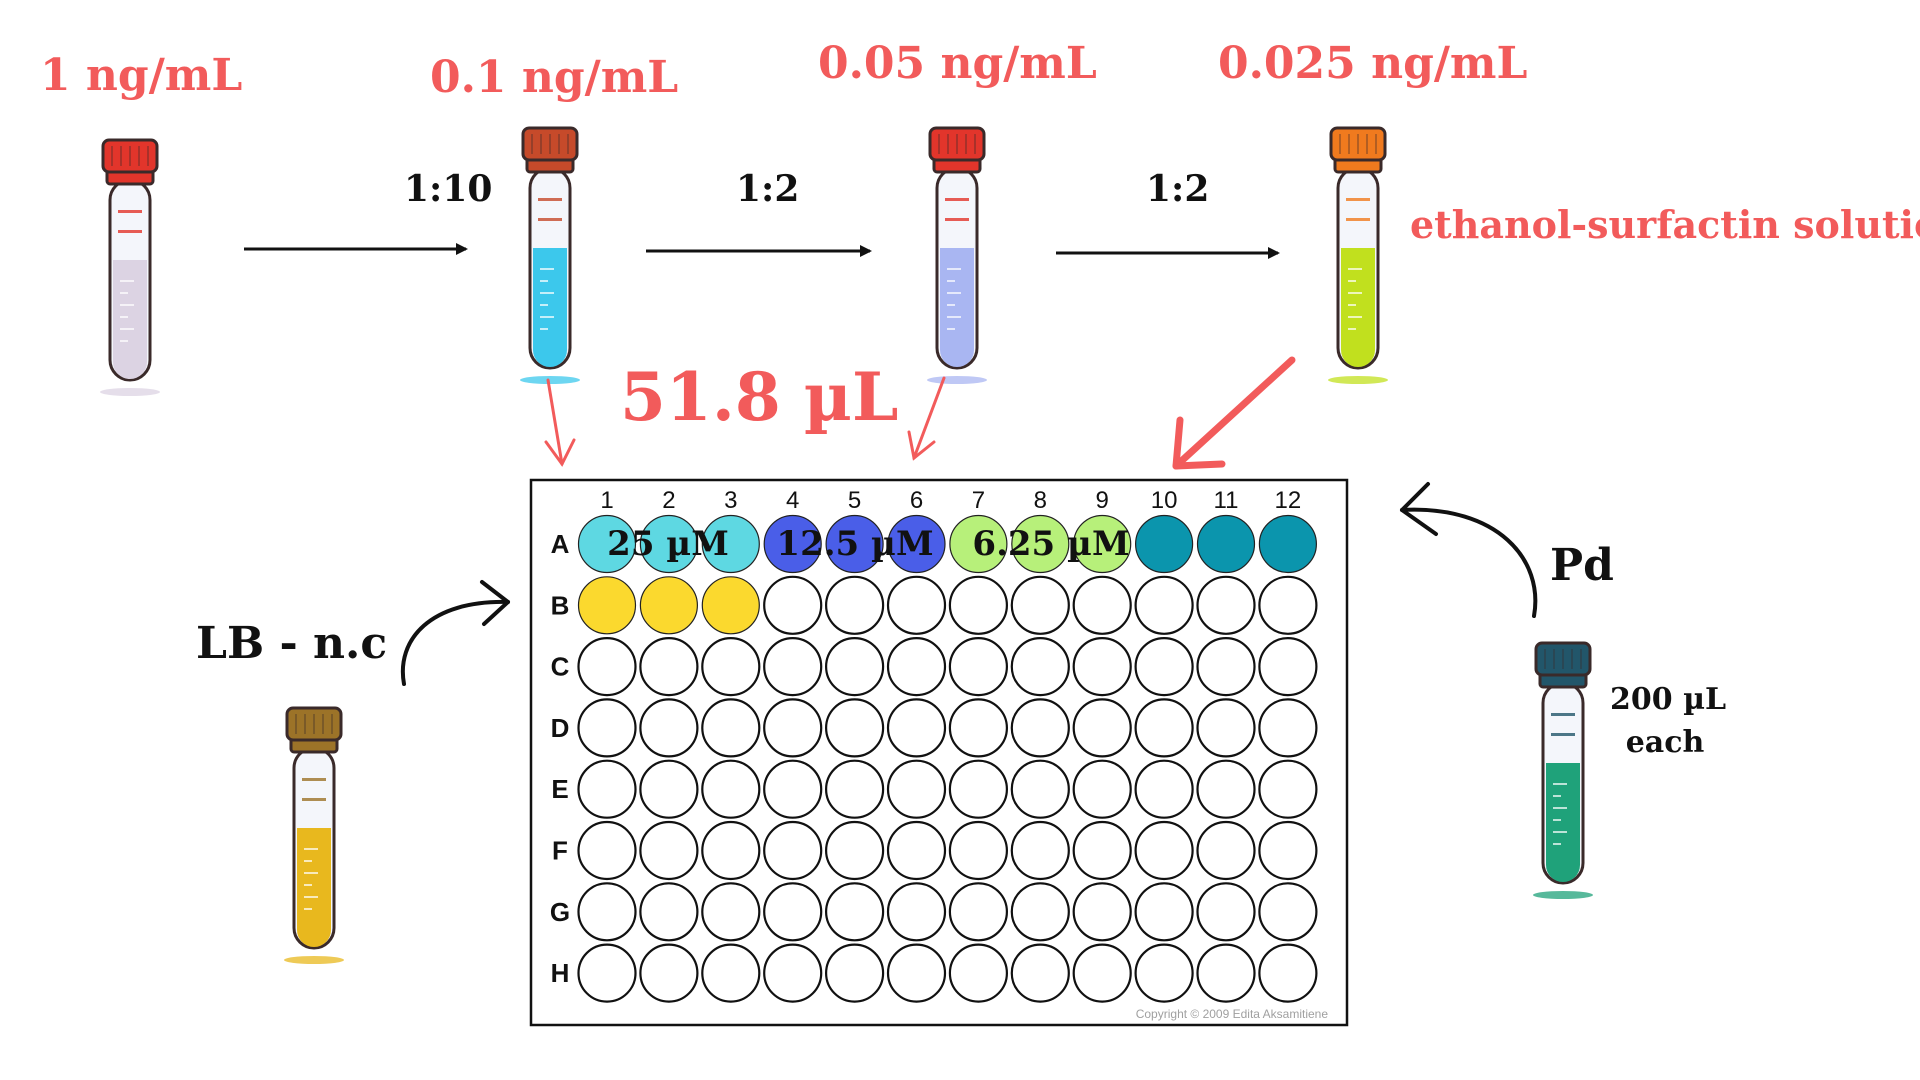 This screenshot has height=1080, width=1920. What do you see at coordinates (607, 850) in the screenshot?
I see `well-F1` at bounding box center [607, 850].